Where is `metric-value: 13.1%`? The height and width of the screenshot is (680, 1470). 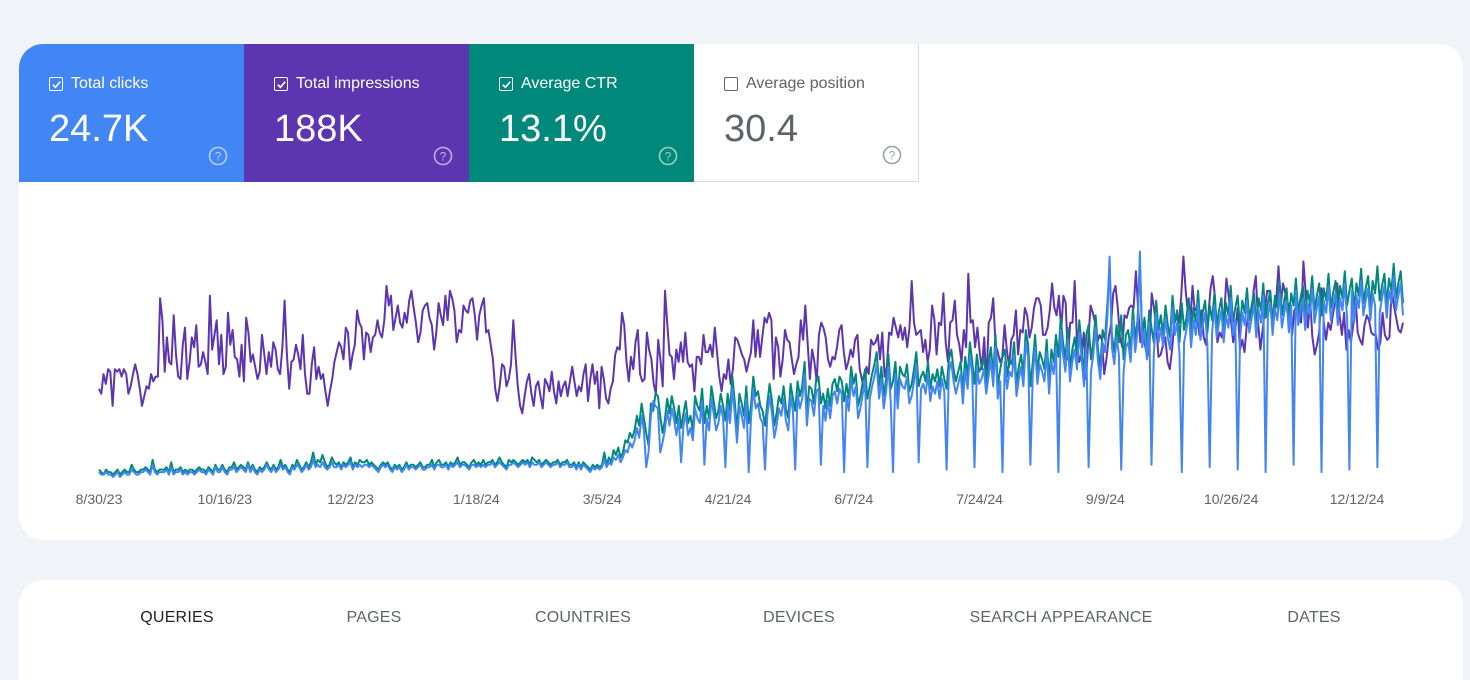
metric-value: 13.1% is located at coordinates (553, 129).